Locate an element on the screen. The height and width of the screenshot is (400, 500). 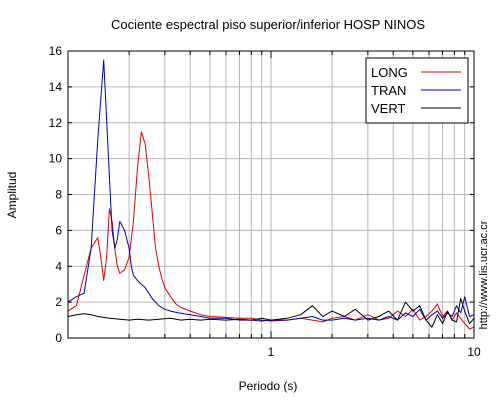
y-tick-label: 8 is located at coordinates (58, 195).